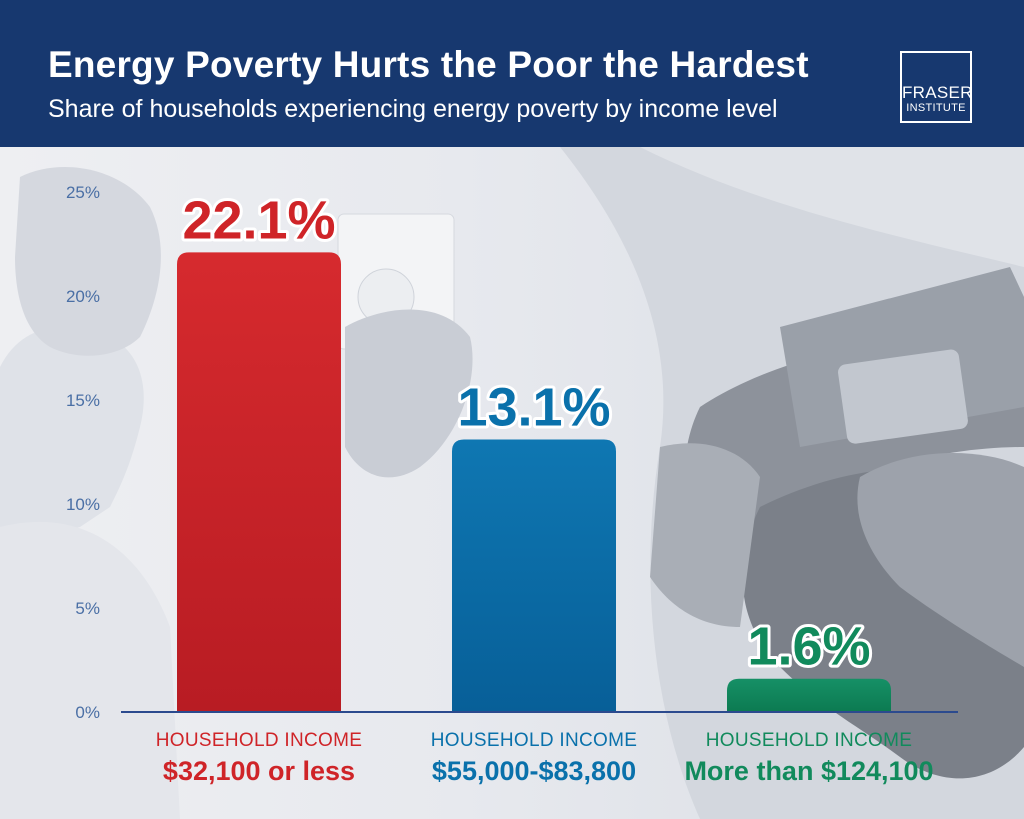 This screenshot has height=819, width=1024. Describe the element at coordinates (87, 712) in the screenshot. I see `y-tick-label: 0%` at that location.